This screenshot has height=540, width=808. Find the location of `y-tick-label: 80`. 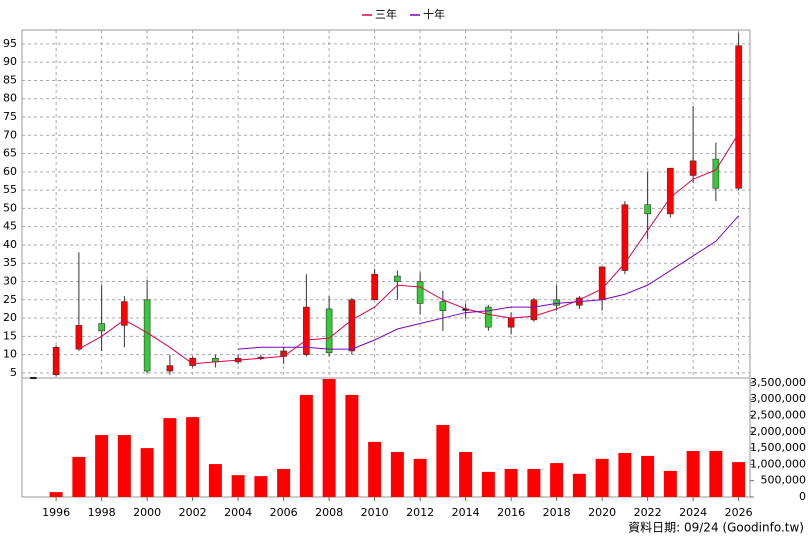

y-tick-label: 80 is located at coordinates (10, 98).